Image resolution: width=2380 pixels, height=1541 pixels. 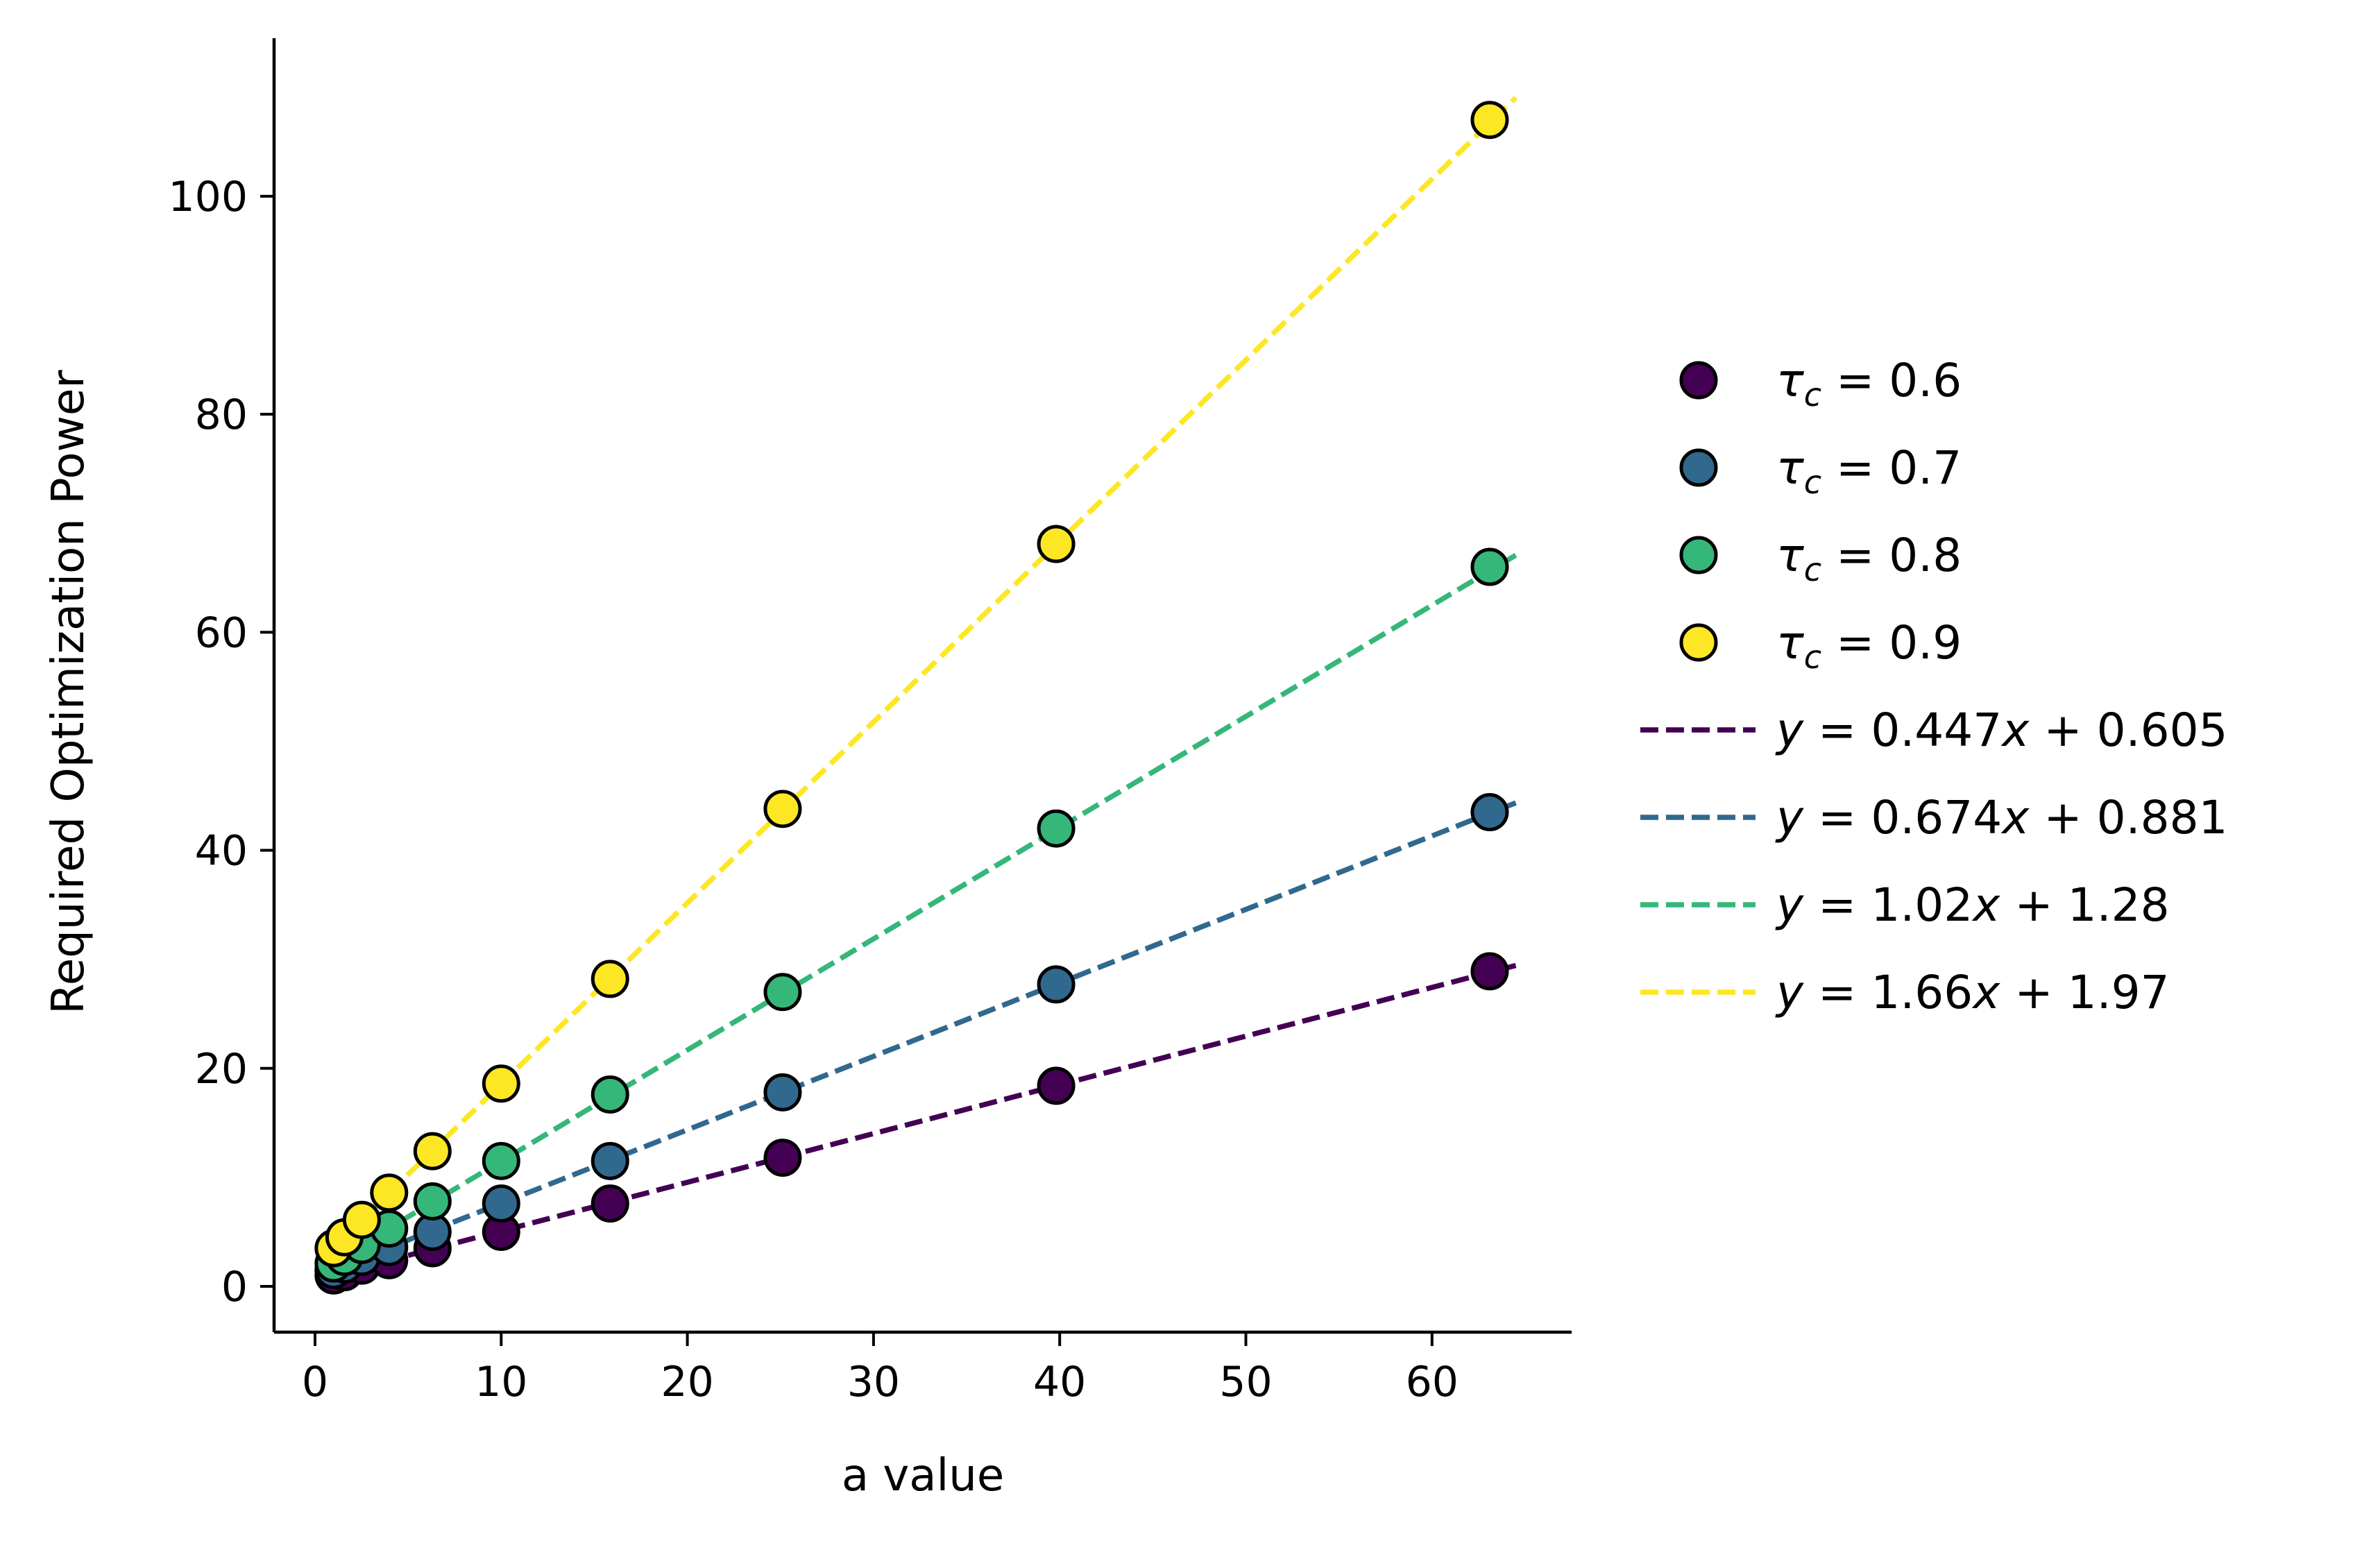 I want to click on legend-label: τc = 0.6, so click(x=1869, y=384).